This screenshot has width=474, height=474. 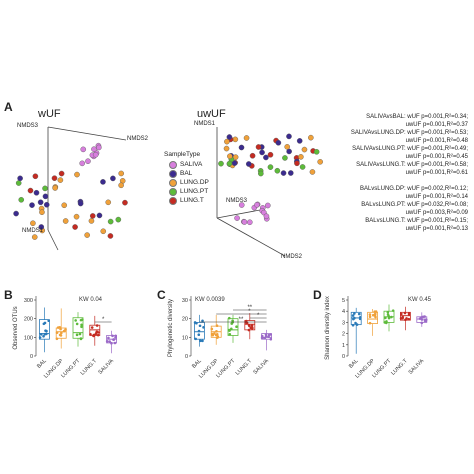 What do you see at coordinates (436, 213) in the screenshot?
I see `stats-line: uwUF p=0.003,R²=0.09` at bounding box center [436, 213].